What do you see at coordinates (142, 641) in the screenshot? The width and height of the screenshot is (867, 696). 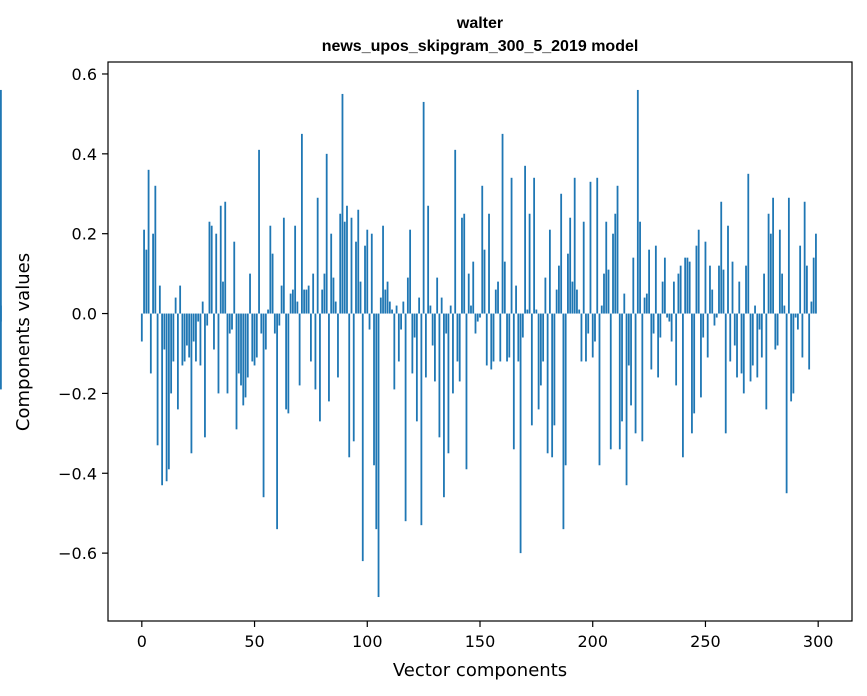 I see `x-tick-label: 0` at bounding box center [142, 641].